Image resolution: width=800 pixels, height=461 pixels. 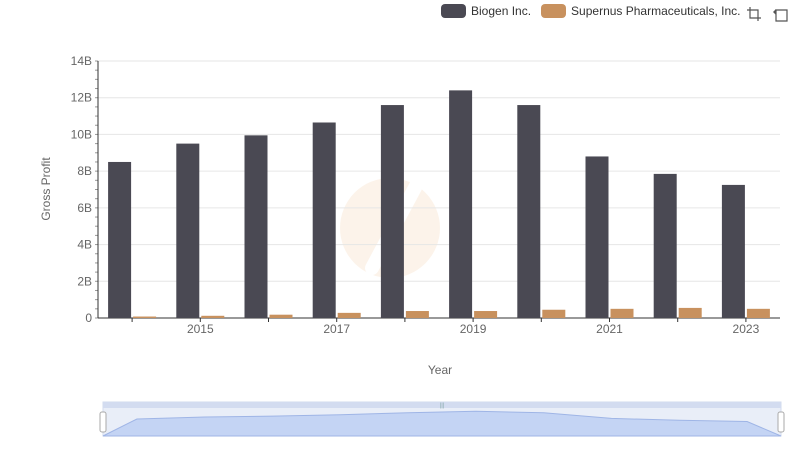 I want to click on y-tick-label: 0, so click(x=88, y=318).